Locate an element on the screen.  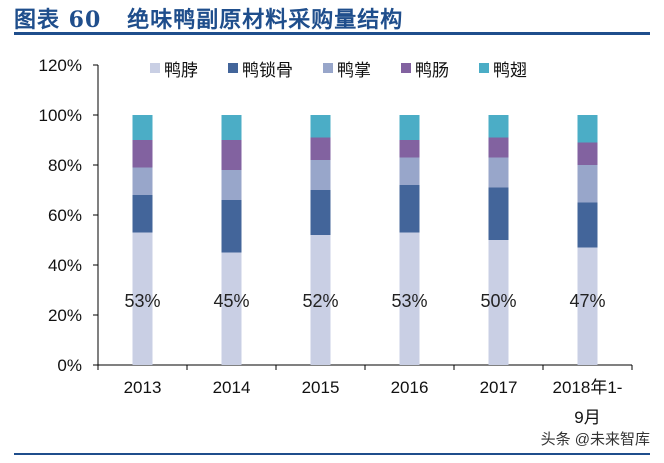
legend-label: 鸭翅 is located at coordinates (510, 70).